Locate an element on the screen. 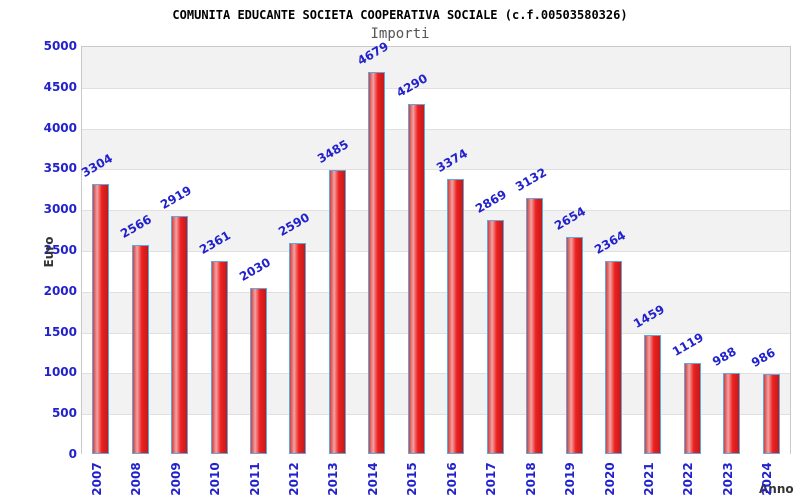  x-tick-label: 2021 is located at coordinates (648, 479).